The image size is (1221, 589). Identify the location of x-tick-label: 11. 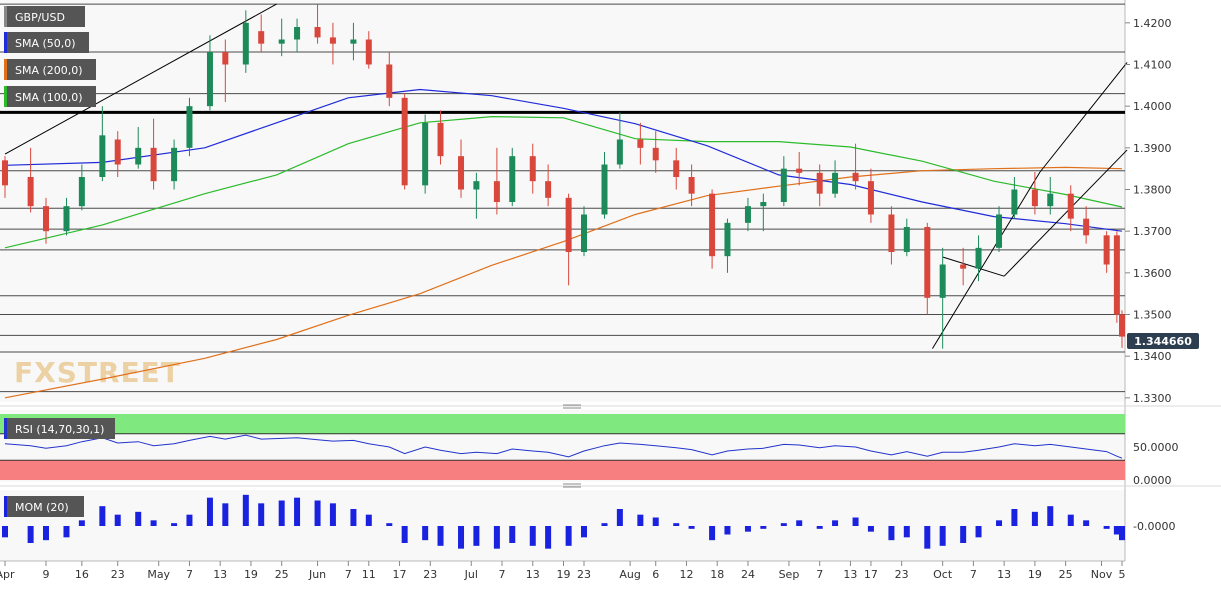
(369, 574).